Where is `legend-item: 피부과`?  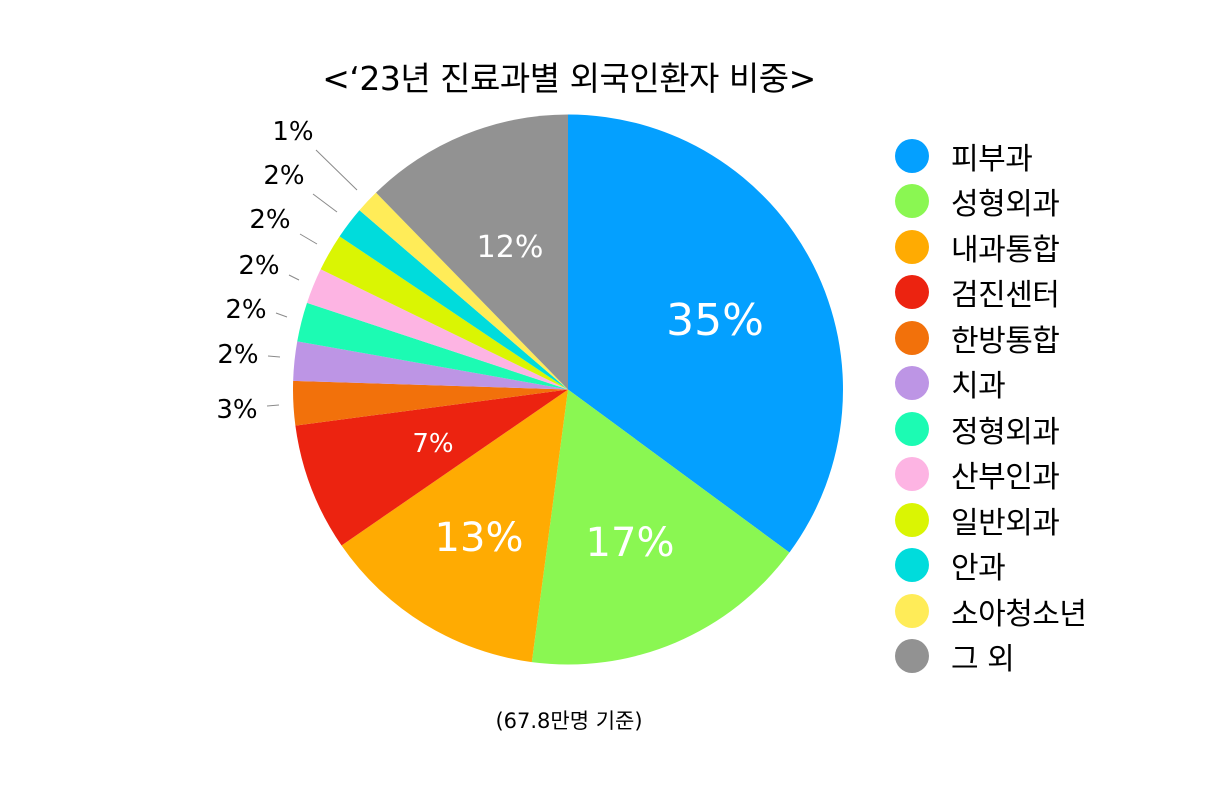
legend-item: 피부과 is located at coordinates (991, 156).